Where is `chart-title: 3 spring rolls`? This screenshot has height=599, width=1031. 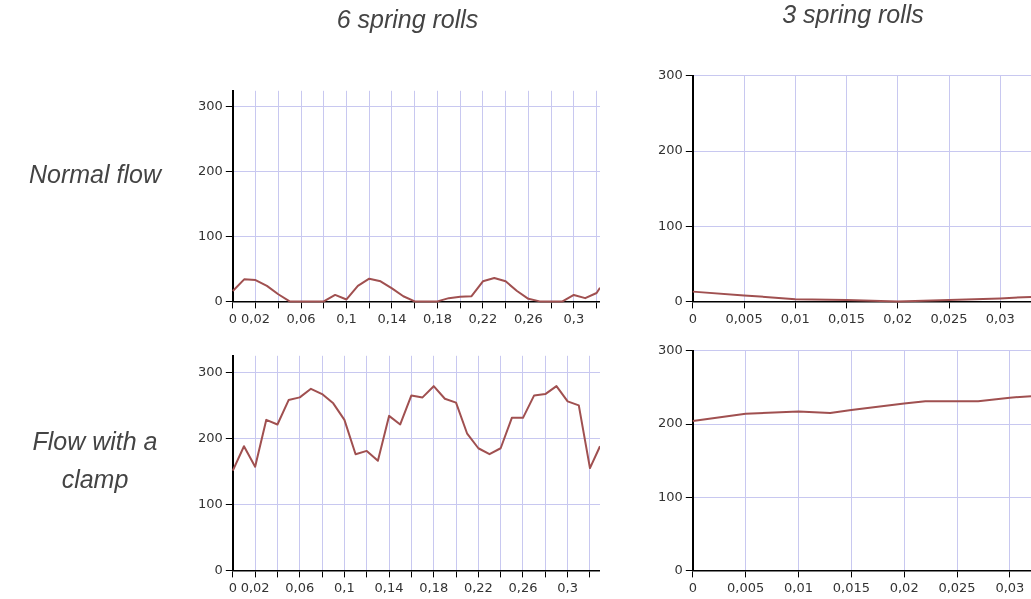 chart-title: 3 spring rolls is located at coordinates (853, 14).